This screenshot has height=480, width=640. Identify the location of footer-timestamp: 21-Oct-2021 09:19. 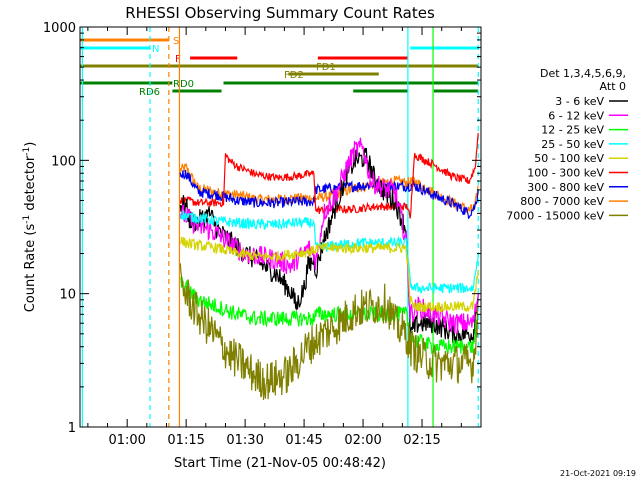
(598, 473).